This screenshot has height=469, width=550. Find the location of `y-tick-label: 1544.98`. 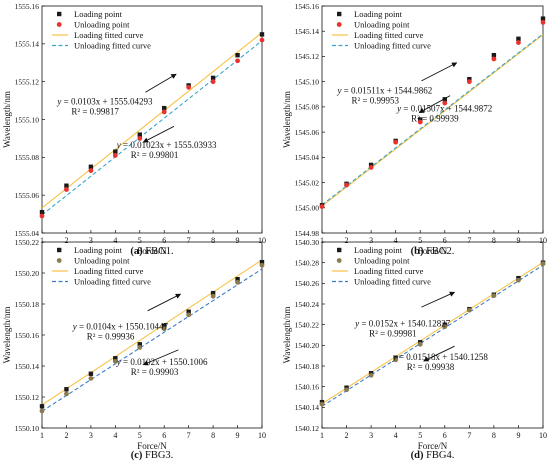

y-tick-label: 1544.98 is located at coordinates (307, 233).